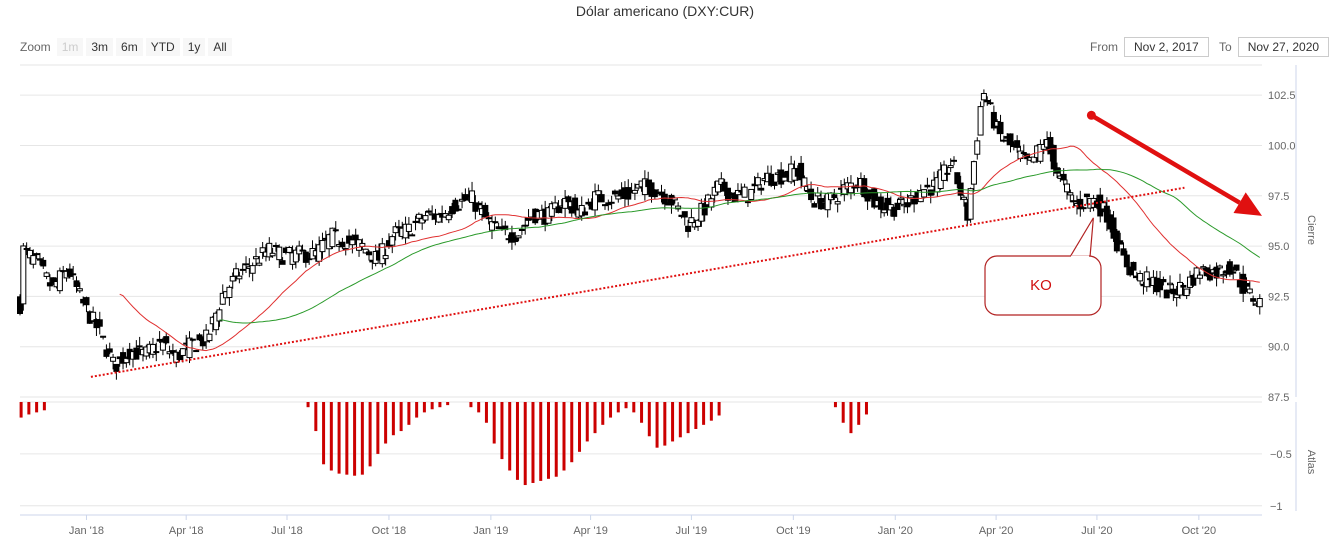  I want to click on price-tick-label: 92.5, so click(1278, 297).